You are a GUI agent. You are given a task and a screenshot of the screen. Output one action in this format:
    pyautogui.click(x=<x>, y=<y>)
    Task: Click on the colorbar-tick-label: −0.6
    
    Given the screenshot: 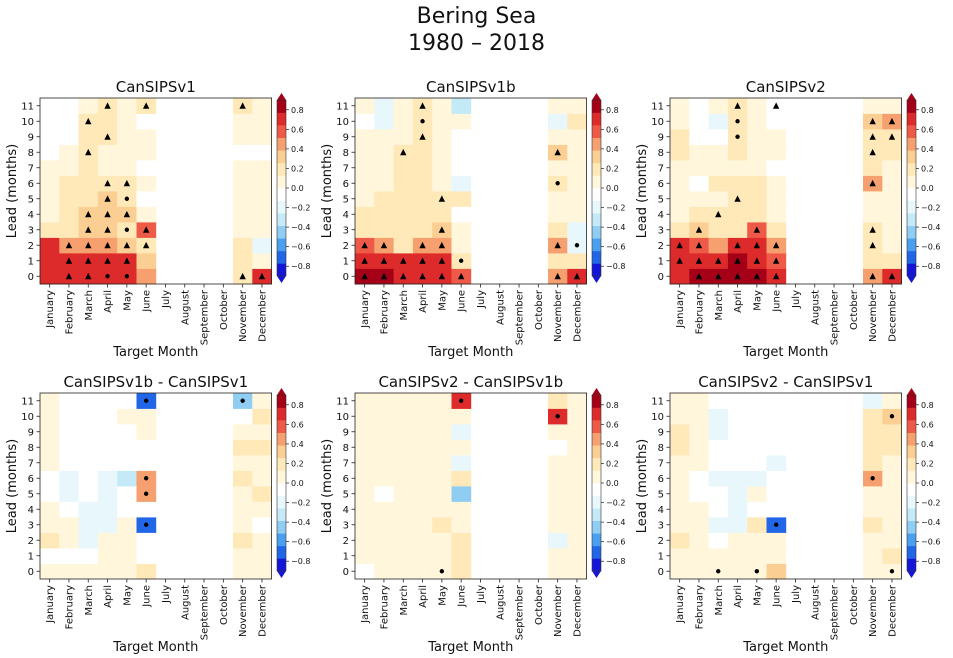 What is the action you would take?
    pyautogui.click(x=300, y=542)
    